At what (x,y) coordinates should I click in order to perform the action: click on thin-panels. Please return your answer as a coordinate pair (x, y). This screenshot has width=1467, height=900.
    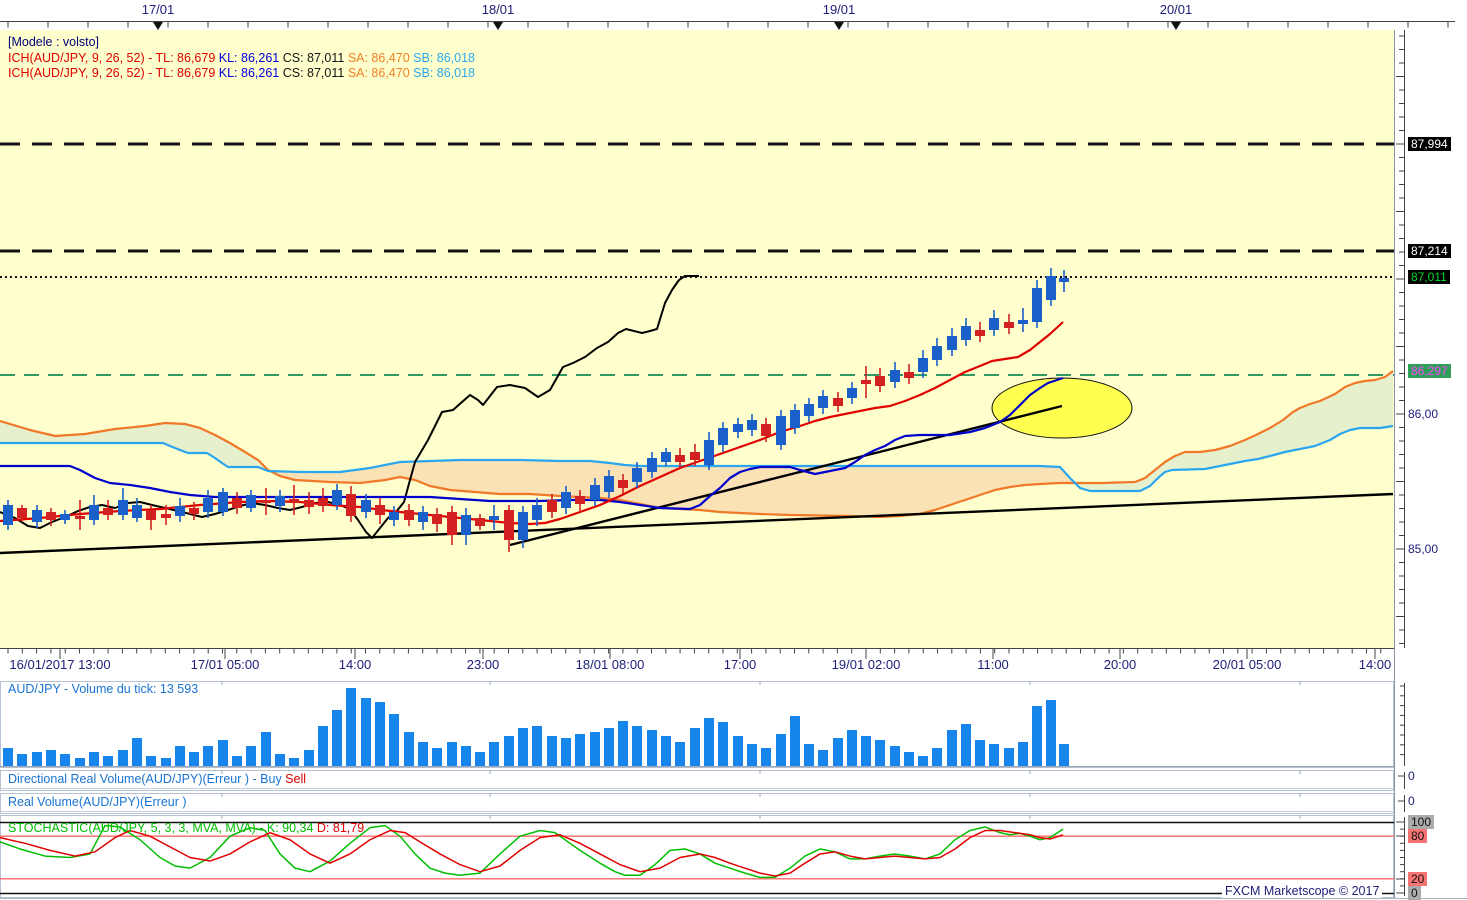
    Looking at the image, I should click on (697, 750).